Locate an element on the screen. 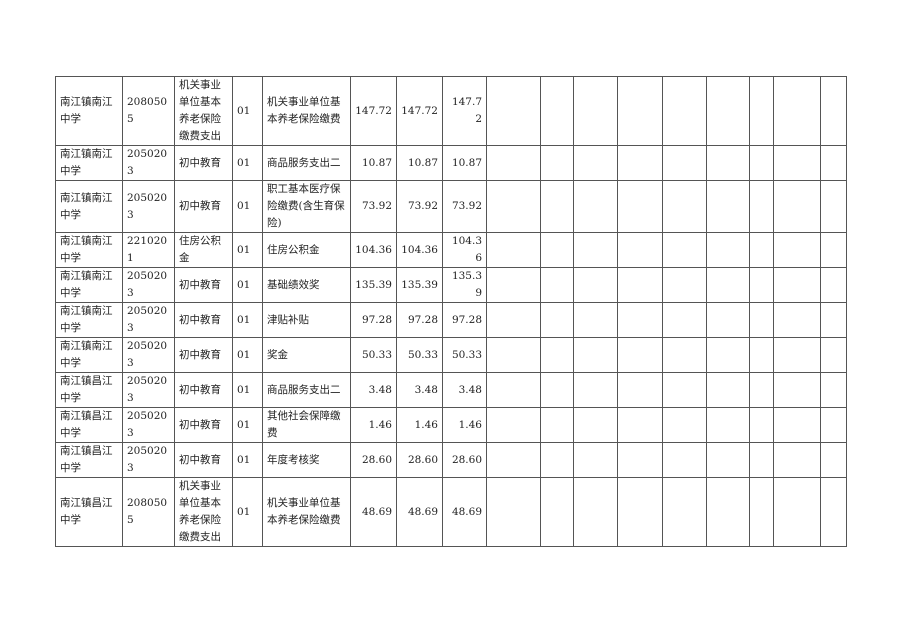  cell-v1: 10.87 is located at coordinates (373, 163).